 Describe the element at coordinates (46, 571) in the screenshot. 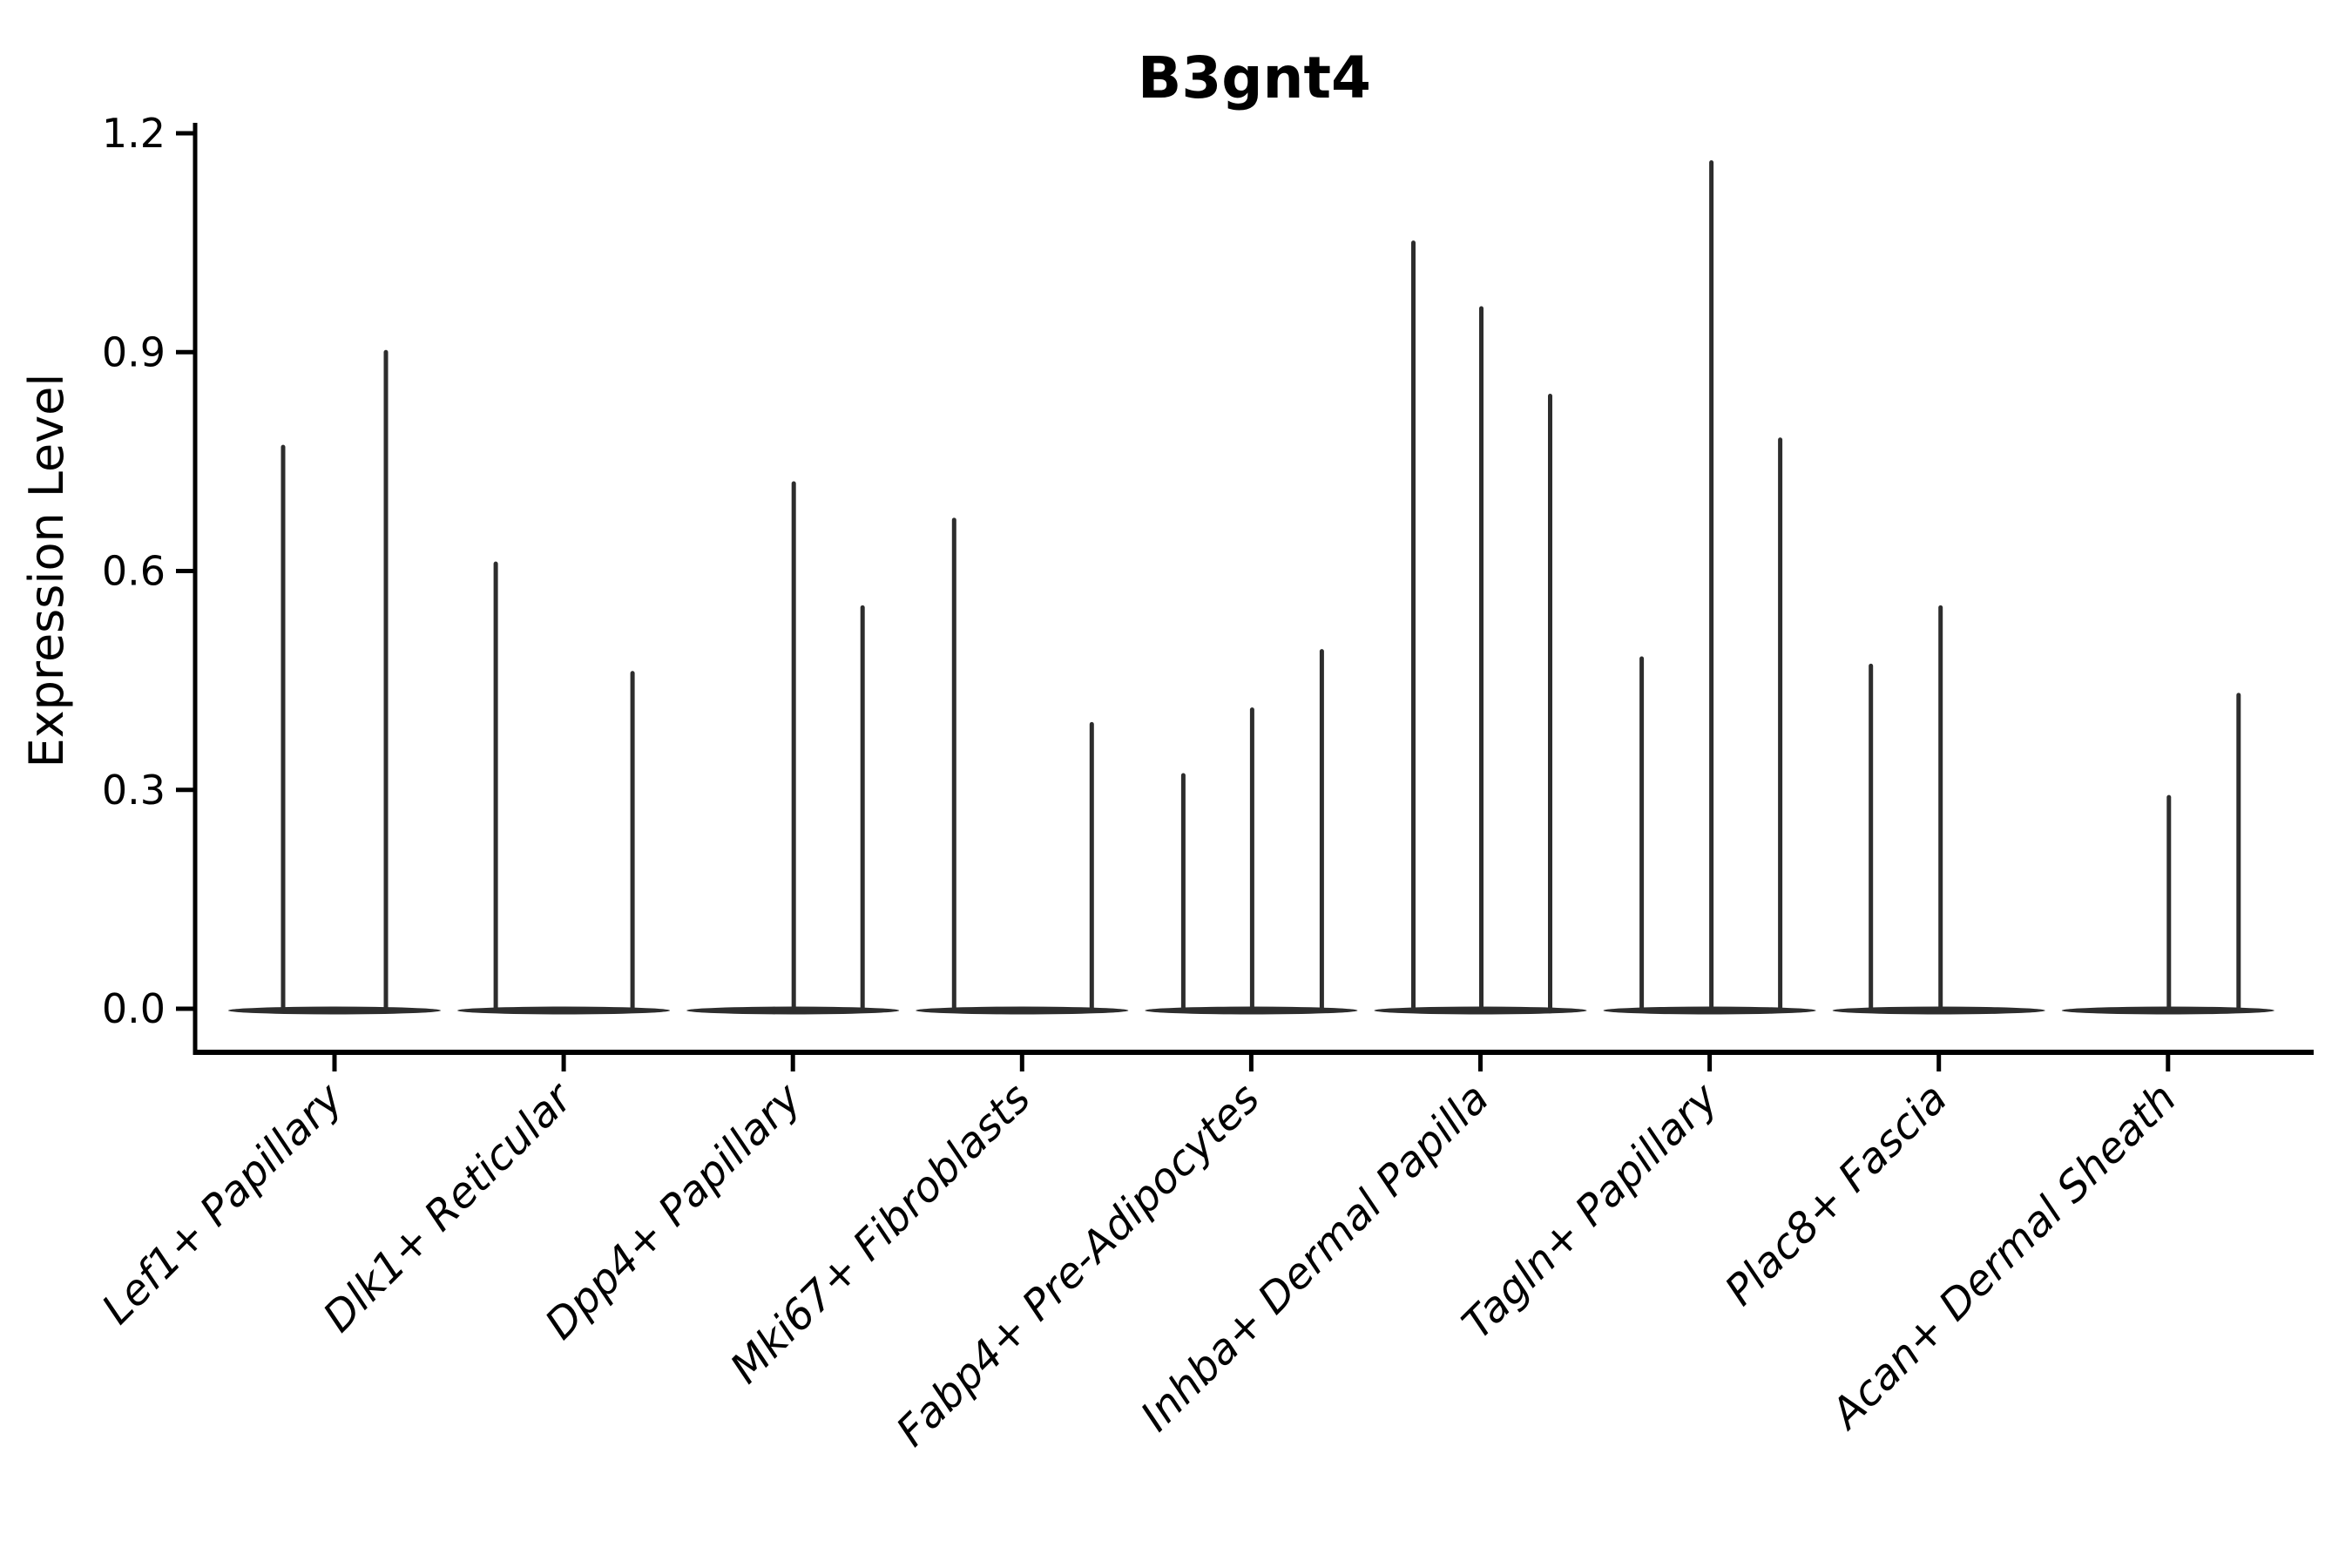

I see `y-axis-label: Expression Level` at that location.